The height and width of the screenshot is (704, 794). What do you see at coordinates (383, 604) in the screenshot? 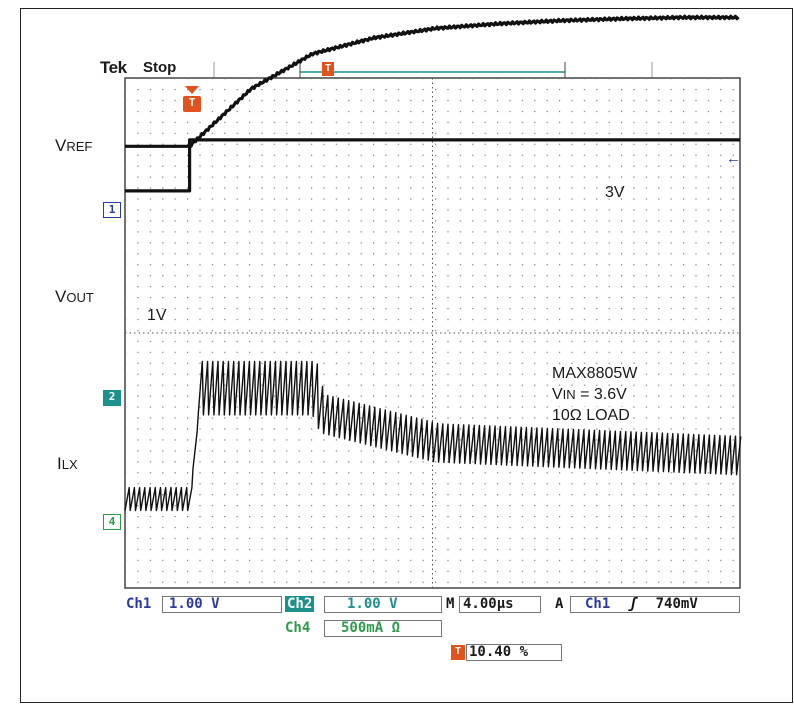
I see `ch2-scale-box: 1.00 V` at bounding box center [383, 604].